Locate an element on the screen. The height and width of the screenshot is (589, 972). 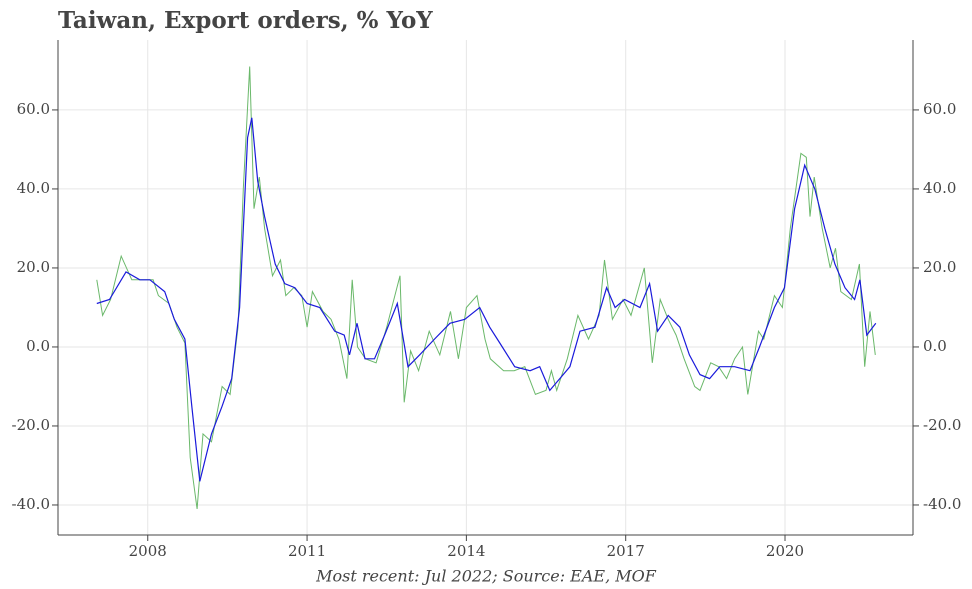
y-tick-label: 20.0 is located at coordinates (33, 267).